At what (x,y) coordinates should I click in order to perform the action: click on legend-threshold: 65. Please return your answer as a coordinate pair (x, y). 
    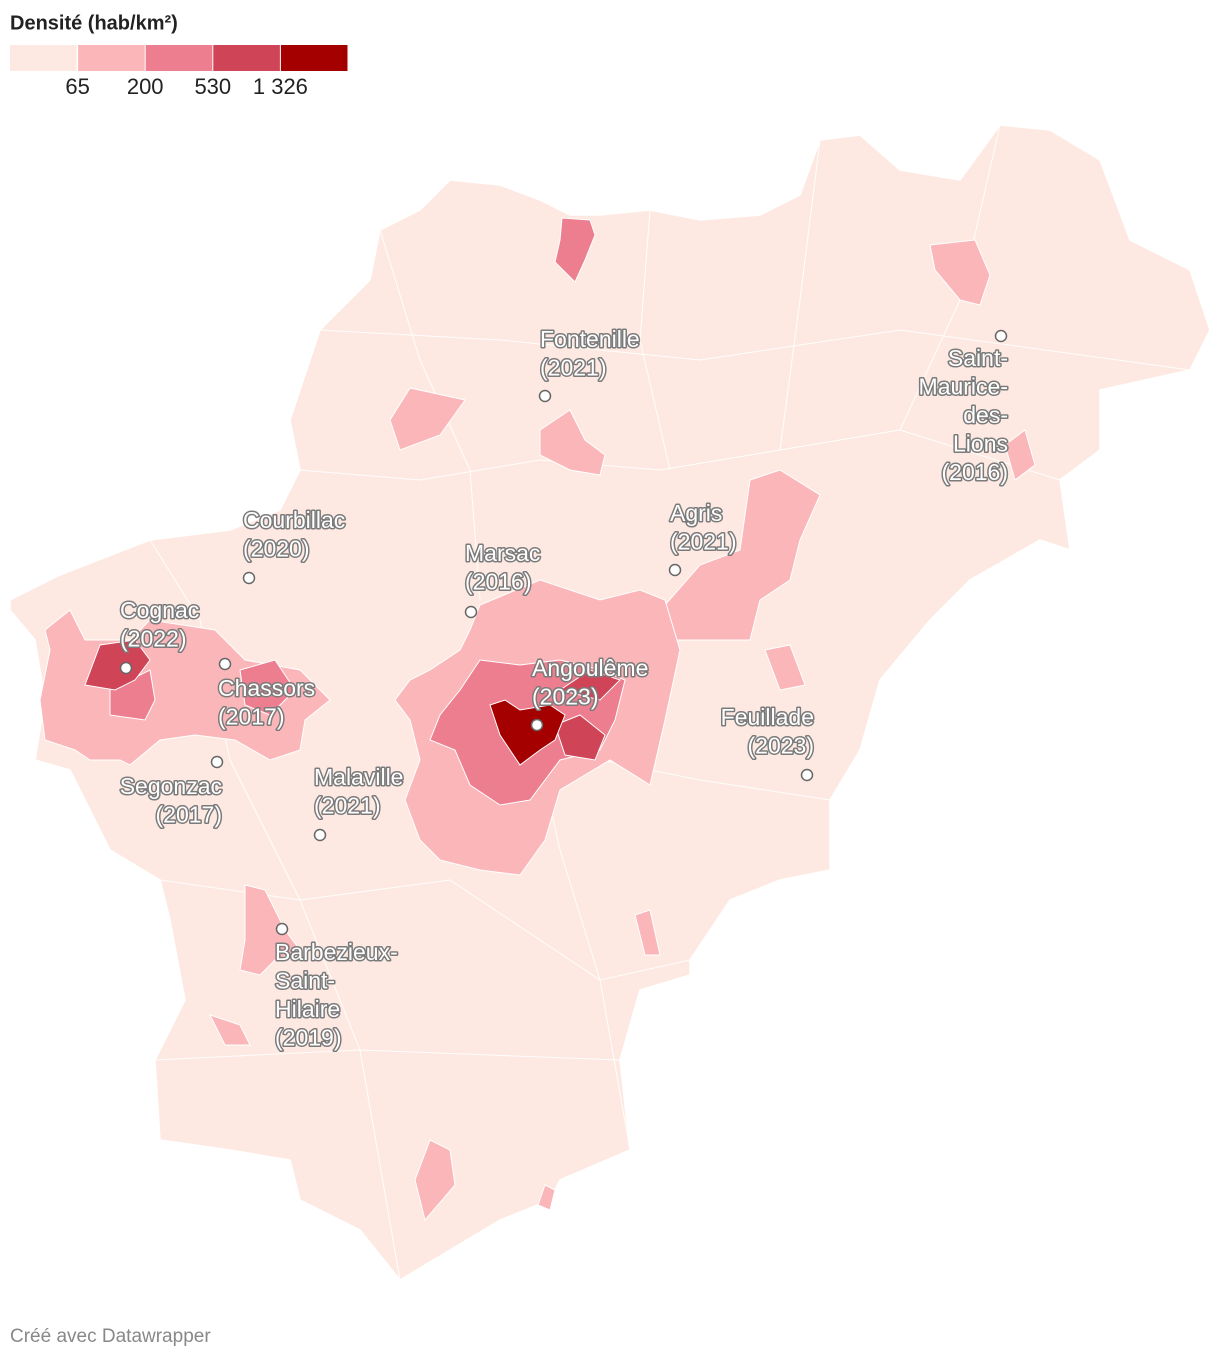
    Looking at the image, I should click on (77, 86).